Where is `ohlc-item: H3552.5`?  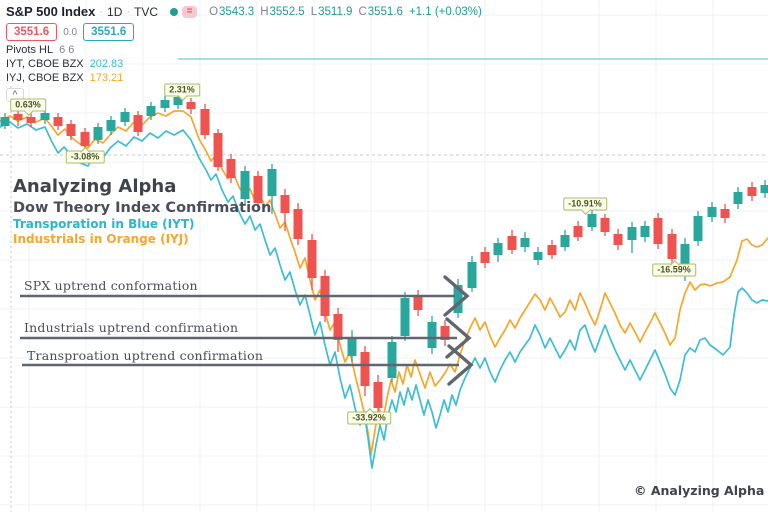
ohlc-item: H3552.5 is located at coordinates (282, 12).